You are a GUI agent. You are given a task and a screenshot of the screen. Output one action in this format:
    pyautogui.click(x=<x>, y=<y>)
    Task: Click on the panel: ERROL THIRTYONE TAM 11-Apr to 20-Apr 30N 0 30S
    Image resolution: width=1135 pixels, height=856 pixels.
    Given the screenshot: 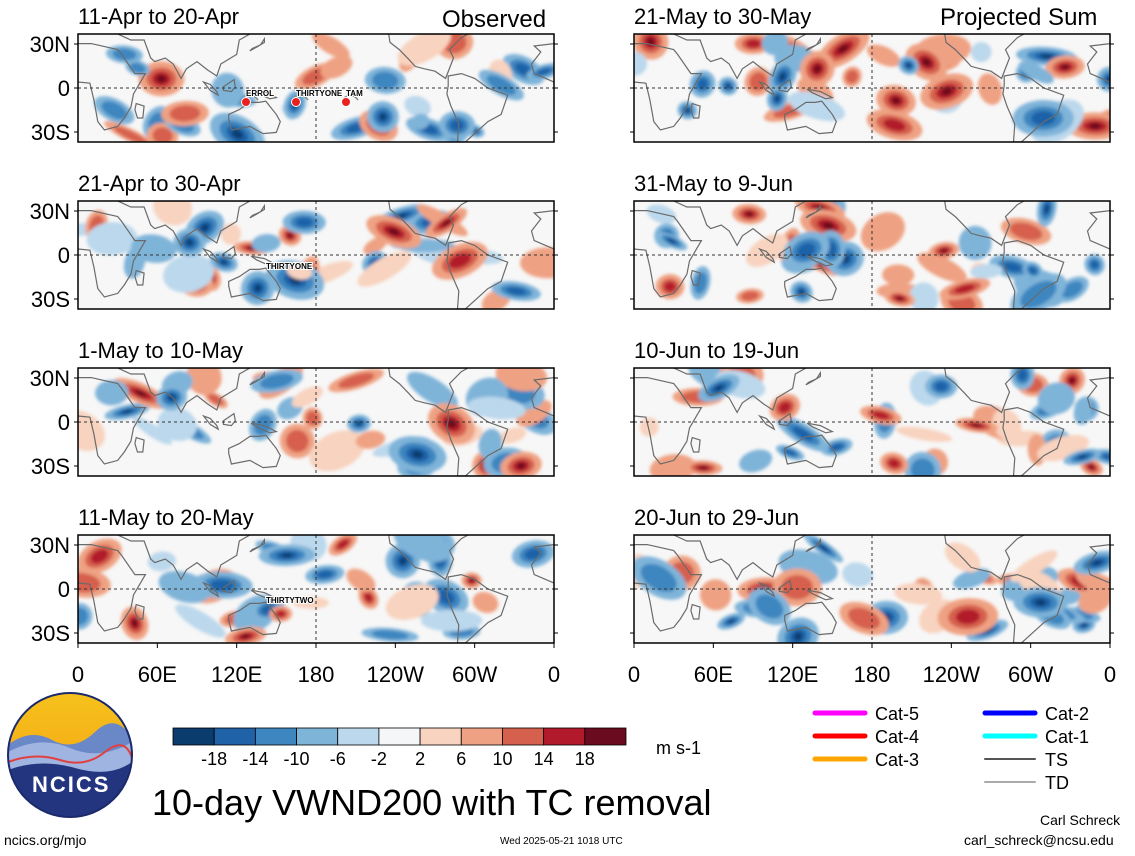 What is the action you would take?
    pyautogui.click(x=294, y=74)
    